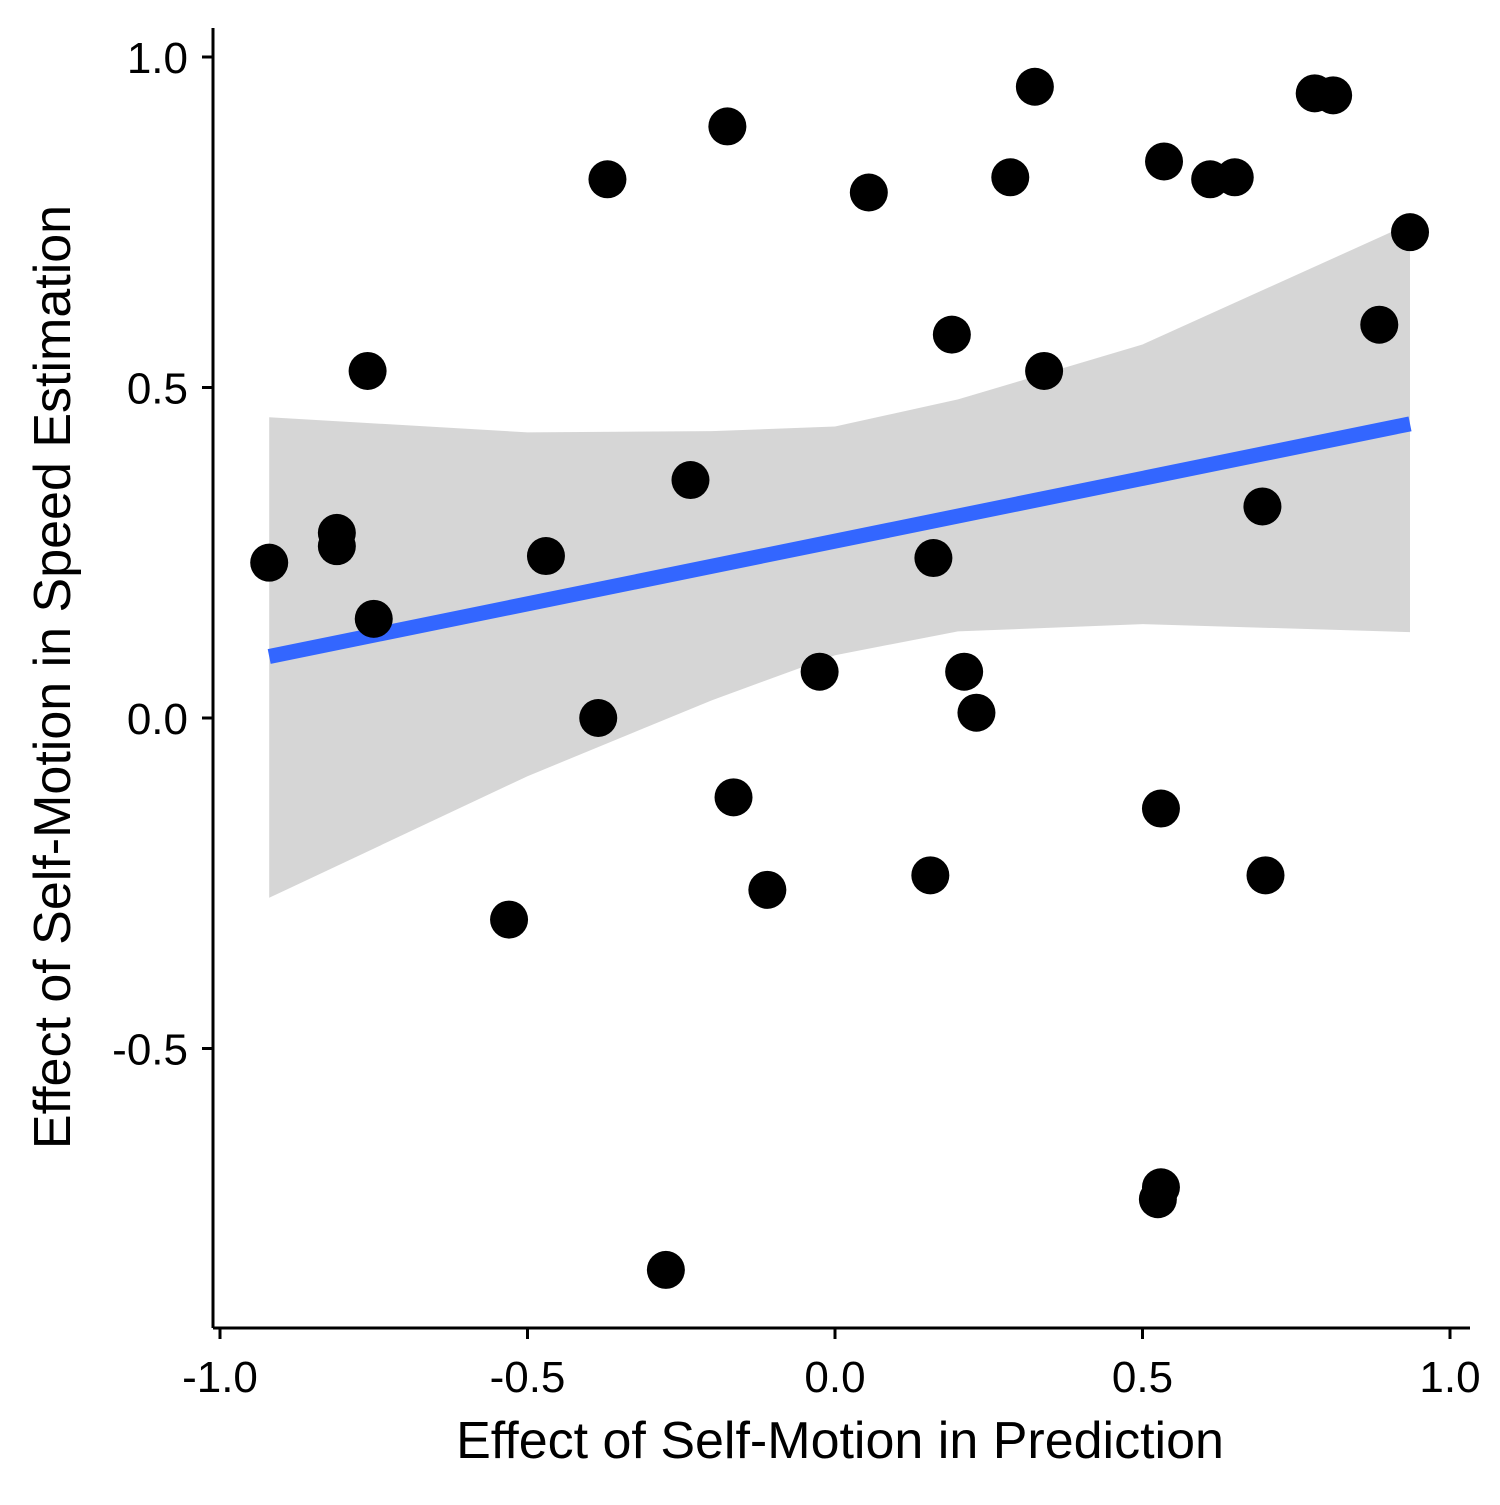  What do you see at coordinates (528, 1377) in the screenshot?
I see `x-tick-label: -0.5` at bounding box center [528, 1377].